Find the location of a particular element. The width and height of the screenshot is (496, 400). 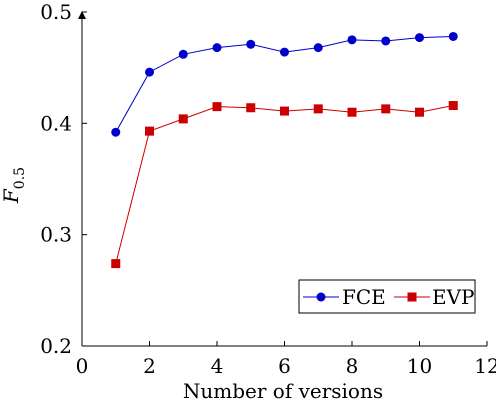

legend-marker-fce is located at coordinates (321, 297).